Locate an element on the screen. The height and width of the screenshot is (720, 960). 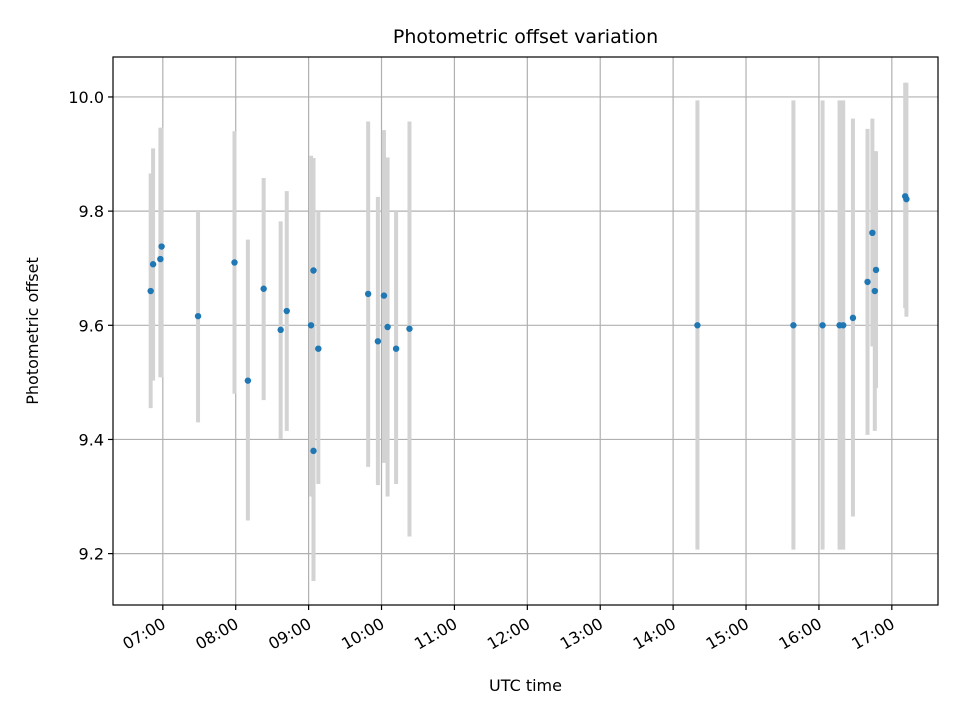
x-tick-label: 14:00 is located at coordinates (654, 634).